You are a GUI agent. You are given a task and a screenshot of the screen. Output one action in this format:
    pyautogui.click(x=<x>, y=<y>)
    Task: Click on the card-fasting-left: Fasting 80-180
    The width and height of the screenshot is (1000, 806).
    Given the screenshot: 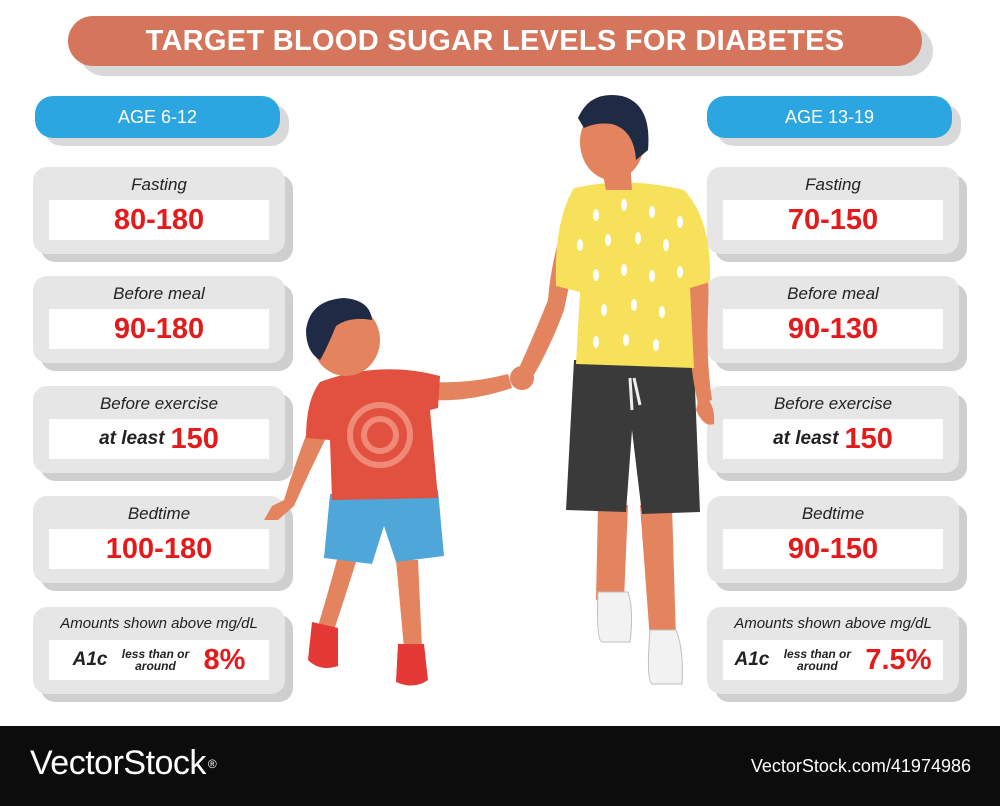 What is the action you would take?
    pyautogui.click(x=163, y=214)
    